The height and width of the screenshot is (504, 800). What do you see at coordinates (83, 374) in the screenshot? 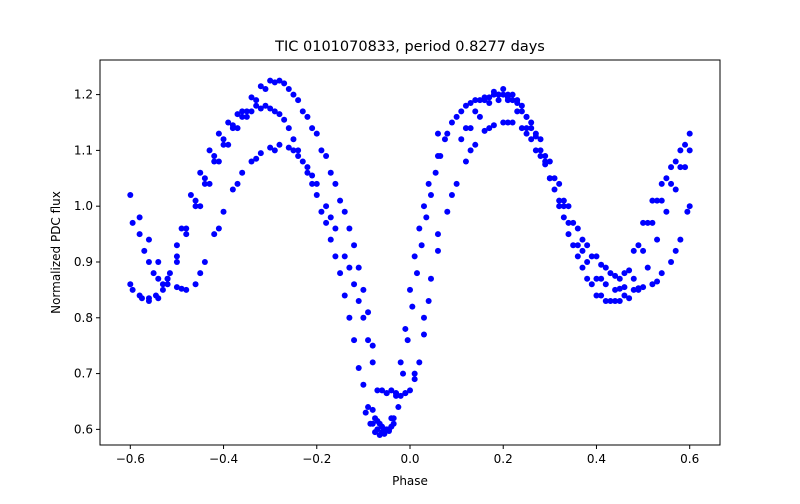
I see `y-tick-label: 0.7` at bounding box center [83, 374].